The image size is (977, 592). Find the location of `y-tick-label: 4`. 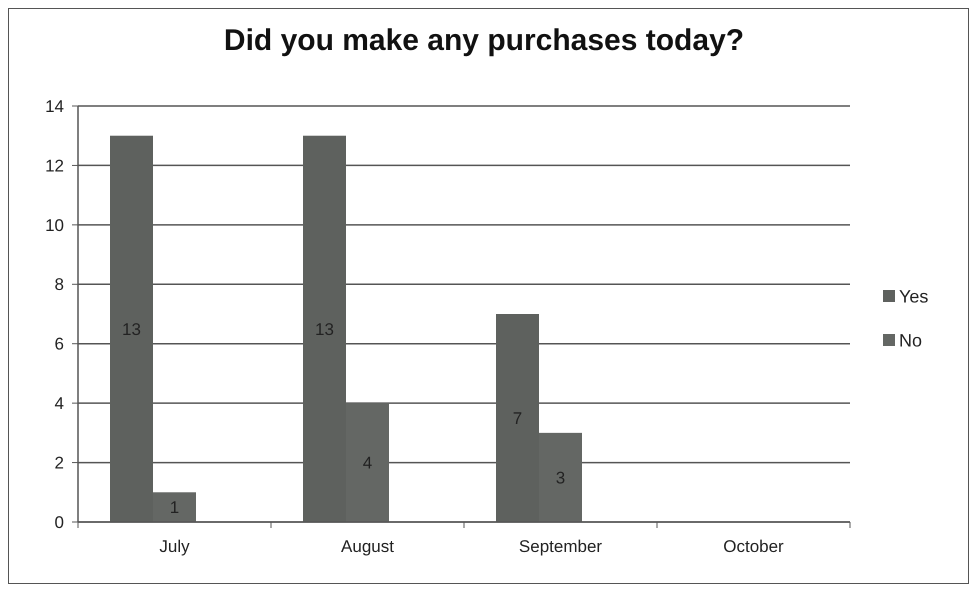

y-tick-label: 4 is located at coordinates (59, 404).